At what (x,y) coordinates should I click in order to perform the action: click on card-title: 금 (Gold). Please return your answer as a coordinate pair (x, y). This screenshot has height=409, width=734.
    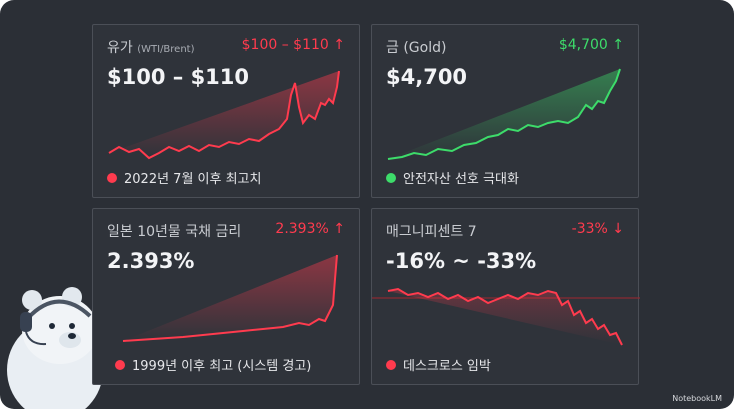
    Looking at the image, I should click on (416, 48).